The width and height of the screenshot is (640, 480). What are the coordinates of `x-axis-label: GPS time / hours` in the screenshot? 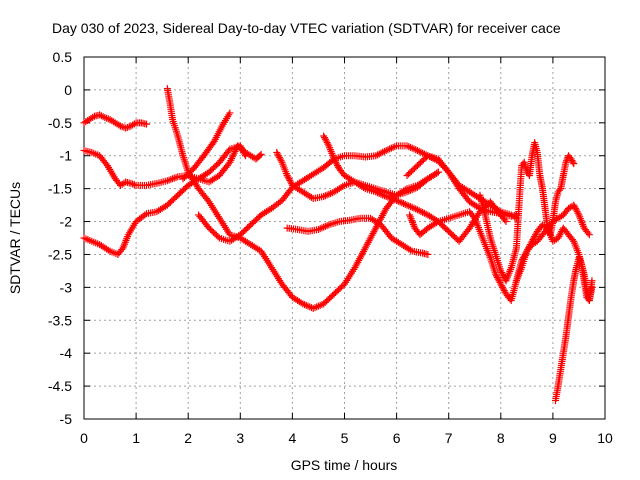 It's located at (344, 465).